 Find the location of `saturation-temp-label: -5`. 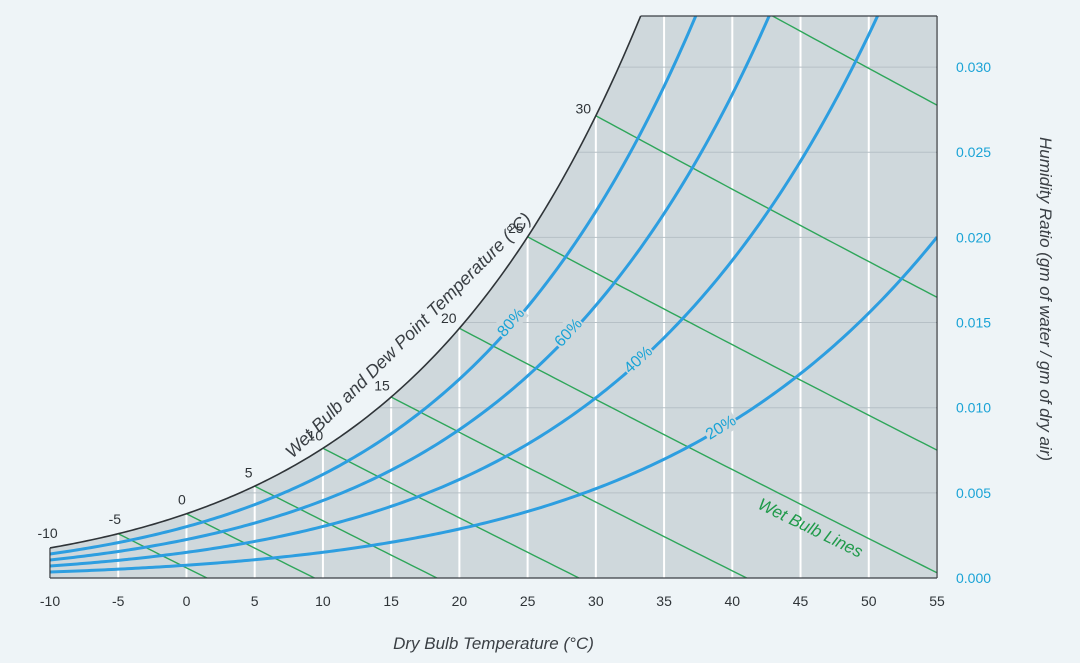

saturation-temp-label: -5 is located at coordinates (115, 519).